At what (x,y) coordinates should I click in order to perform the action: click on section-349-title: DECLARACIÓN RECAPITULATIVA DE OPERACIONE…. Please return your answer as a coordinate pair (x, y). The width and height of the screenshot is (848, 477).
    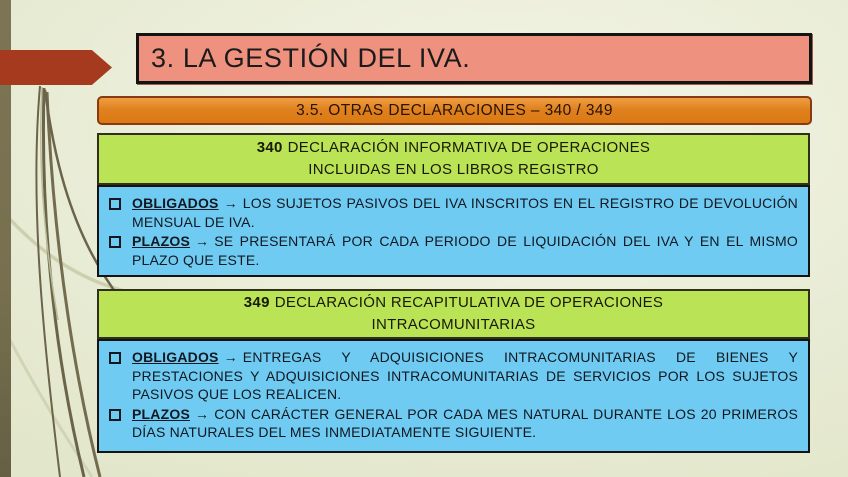
    Looking at the image, I should click on (469, 303).